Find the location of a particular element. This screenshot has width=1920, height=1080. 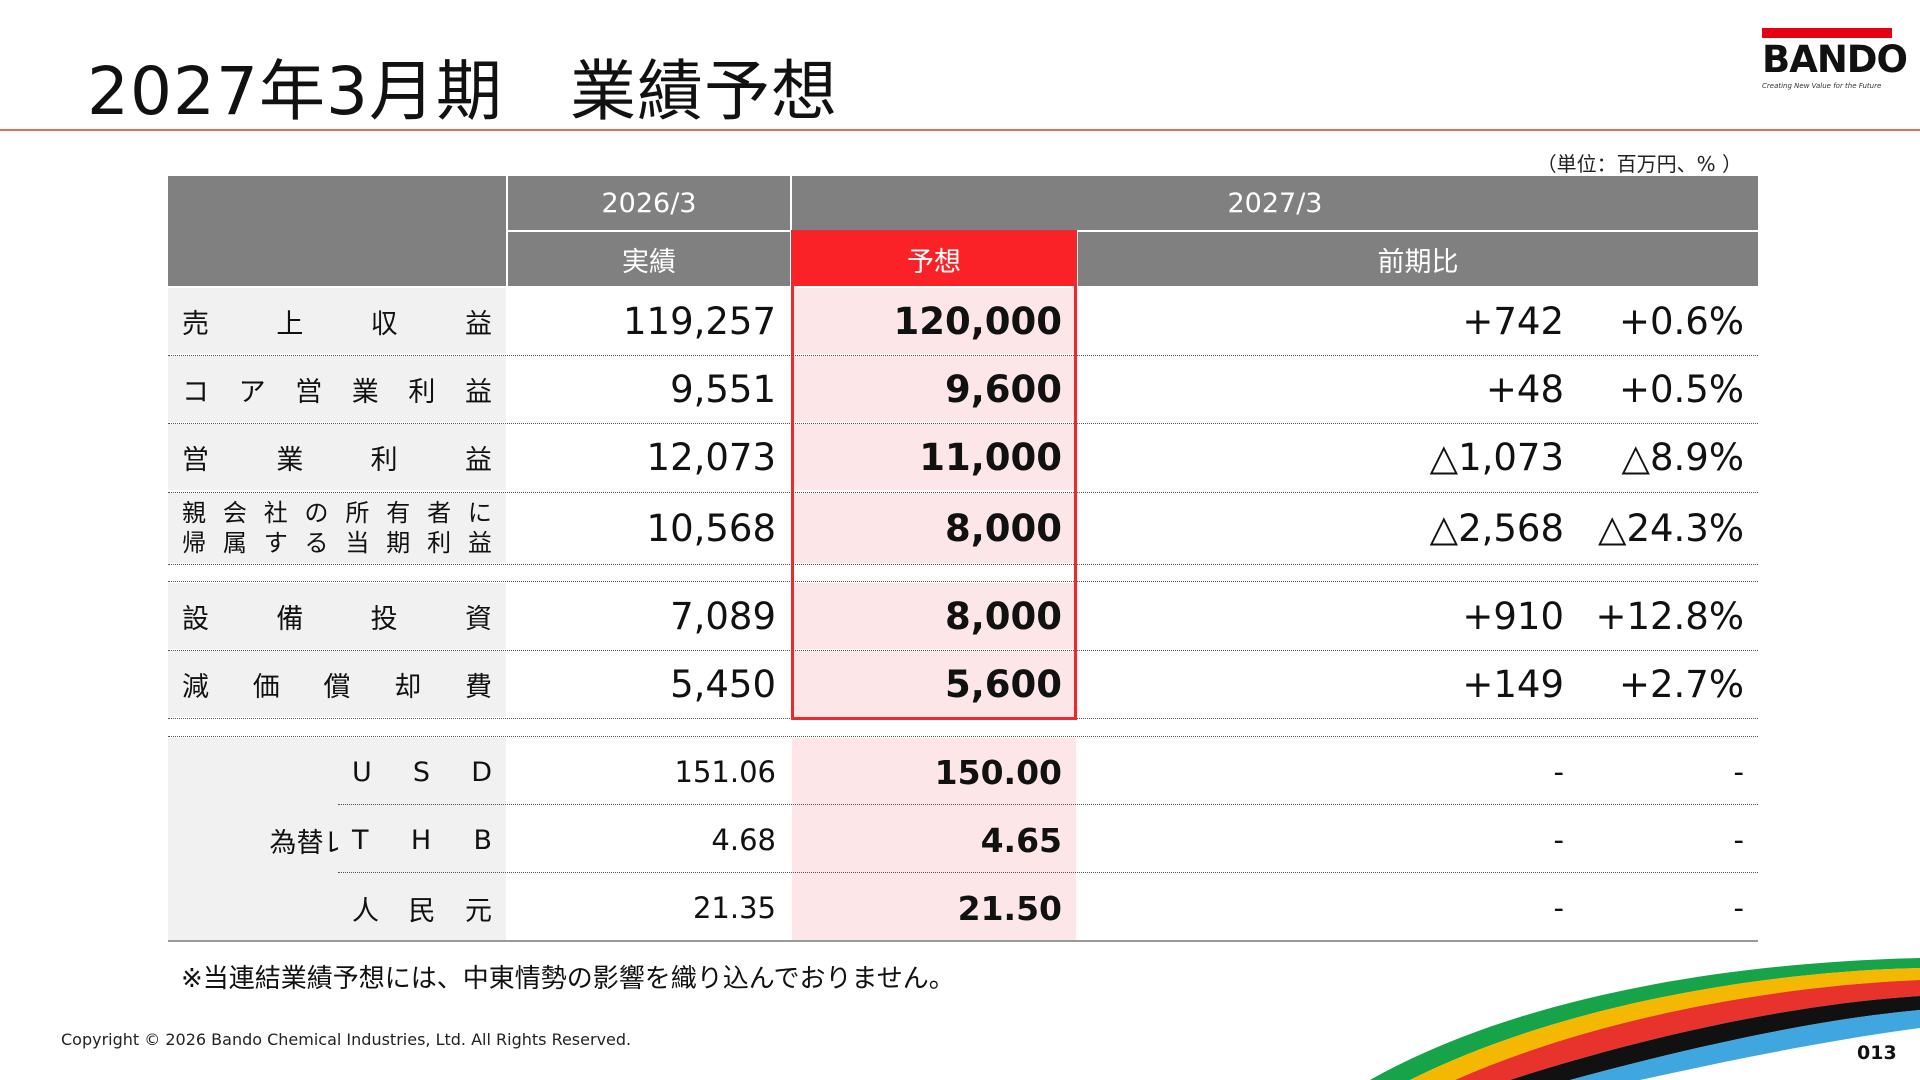

rainbow-swoosh-graphic is located at coordinates (1645, 1019).